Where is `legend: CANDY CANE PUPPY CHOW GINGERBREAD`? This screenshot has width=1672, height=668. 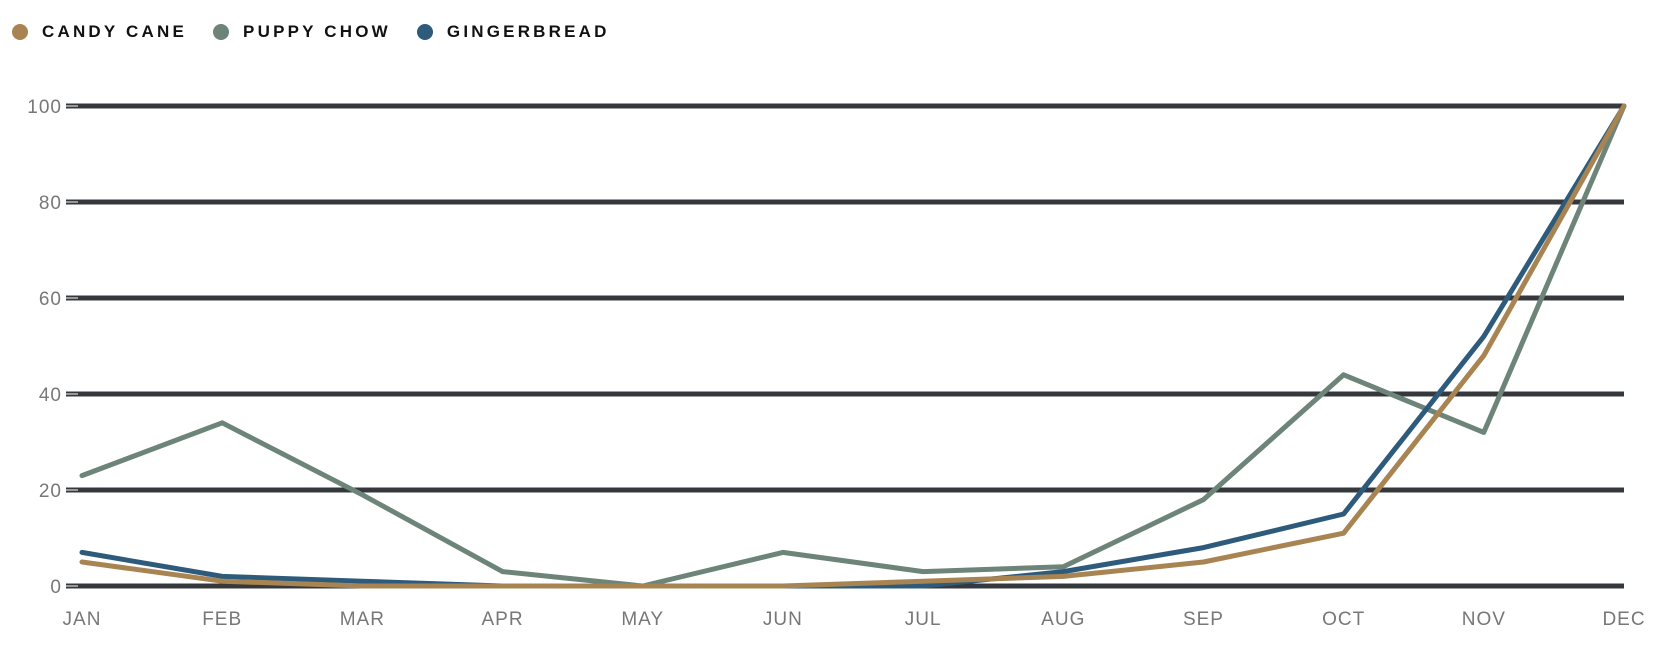
legend: CANDY CANE PUPPY CHOW GINGERBREAD is located at coordinates (324, 32).